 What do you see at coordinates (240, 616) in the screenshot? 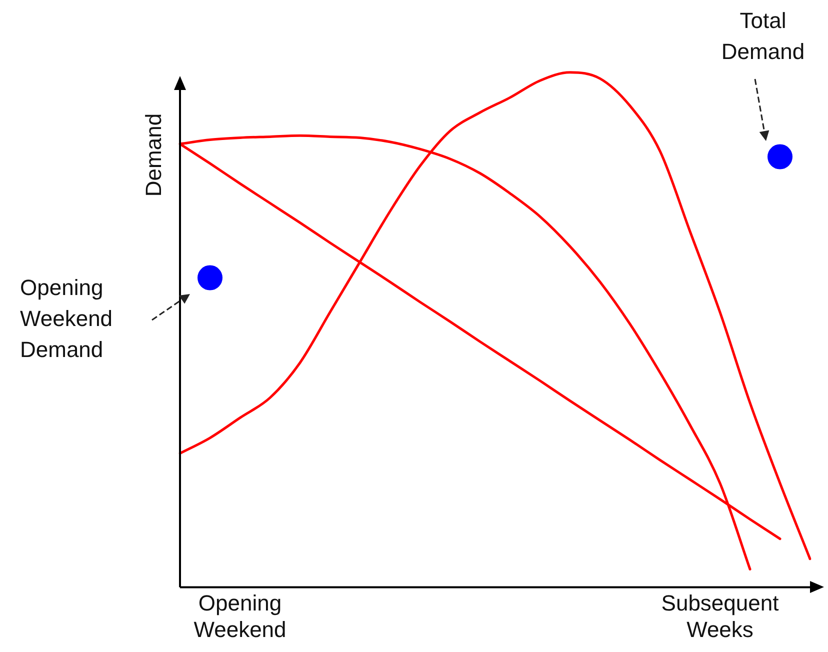
I see `x-tick-label: Opening Weekend` at bounding box center [240, 616].